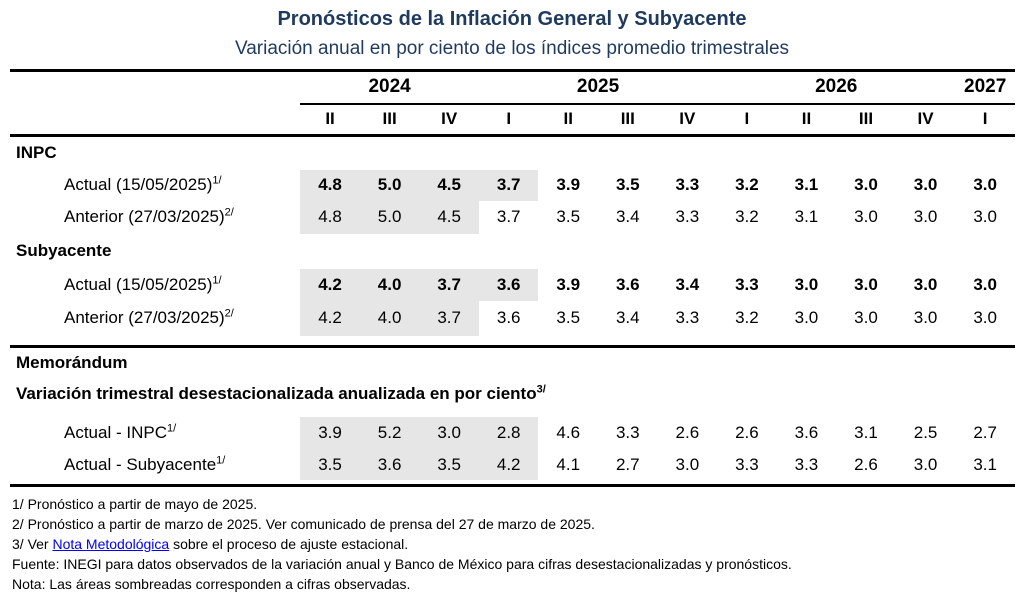 This screenshot has height=594, width=1024. Describe the element at coordinates (568, 464) in the screenshot. I see `value-cell: 4.1` at that location.